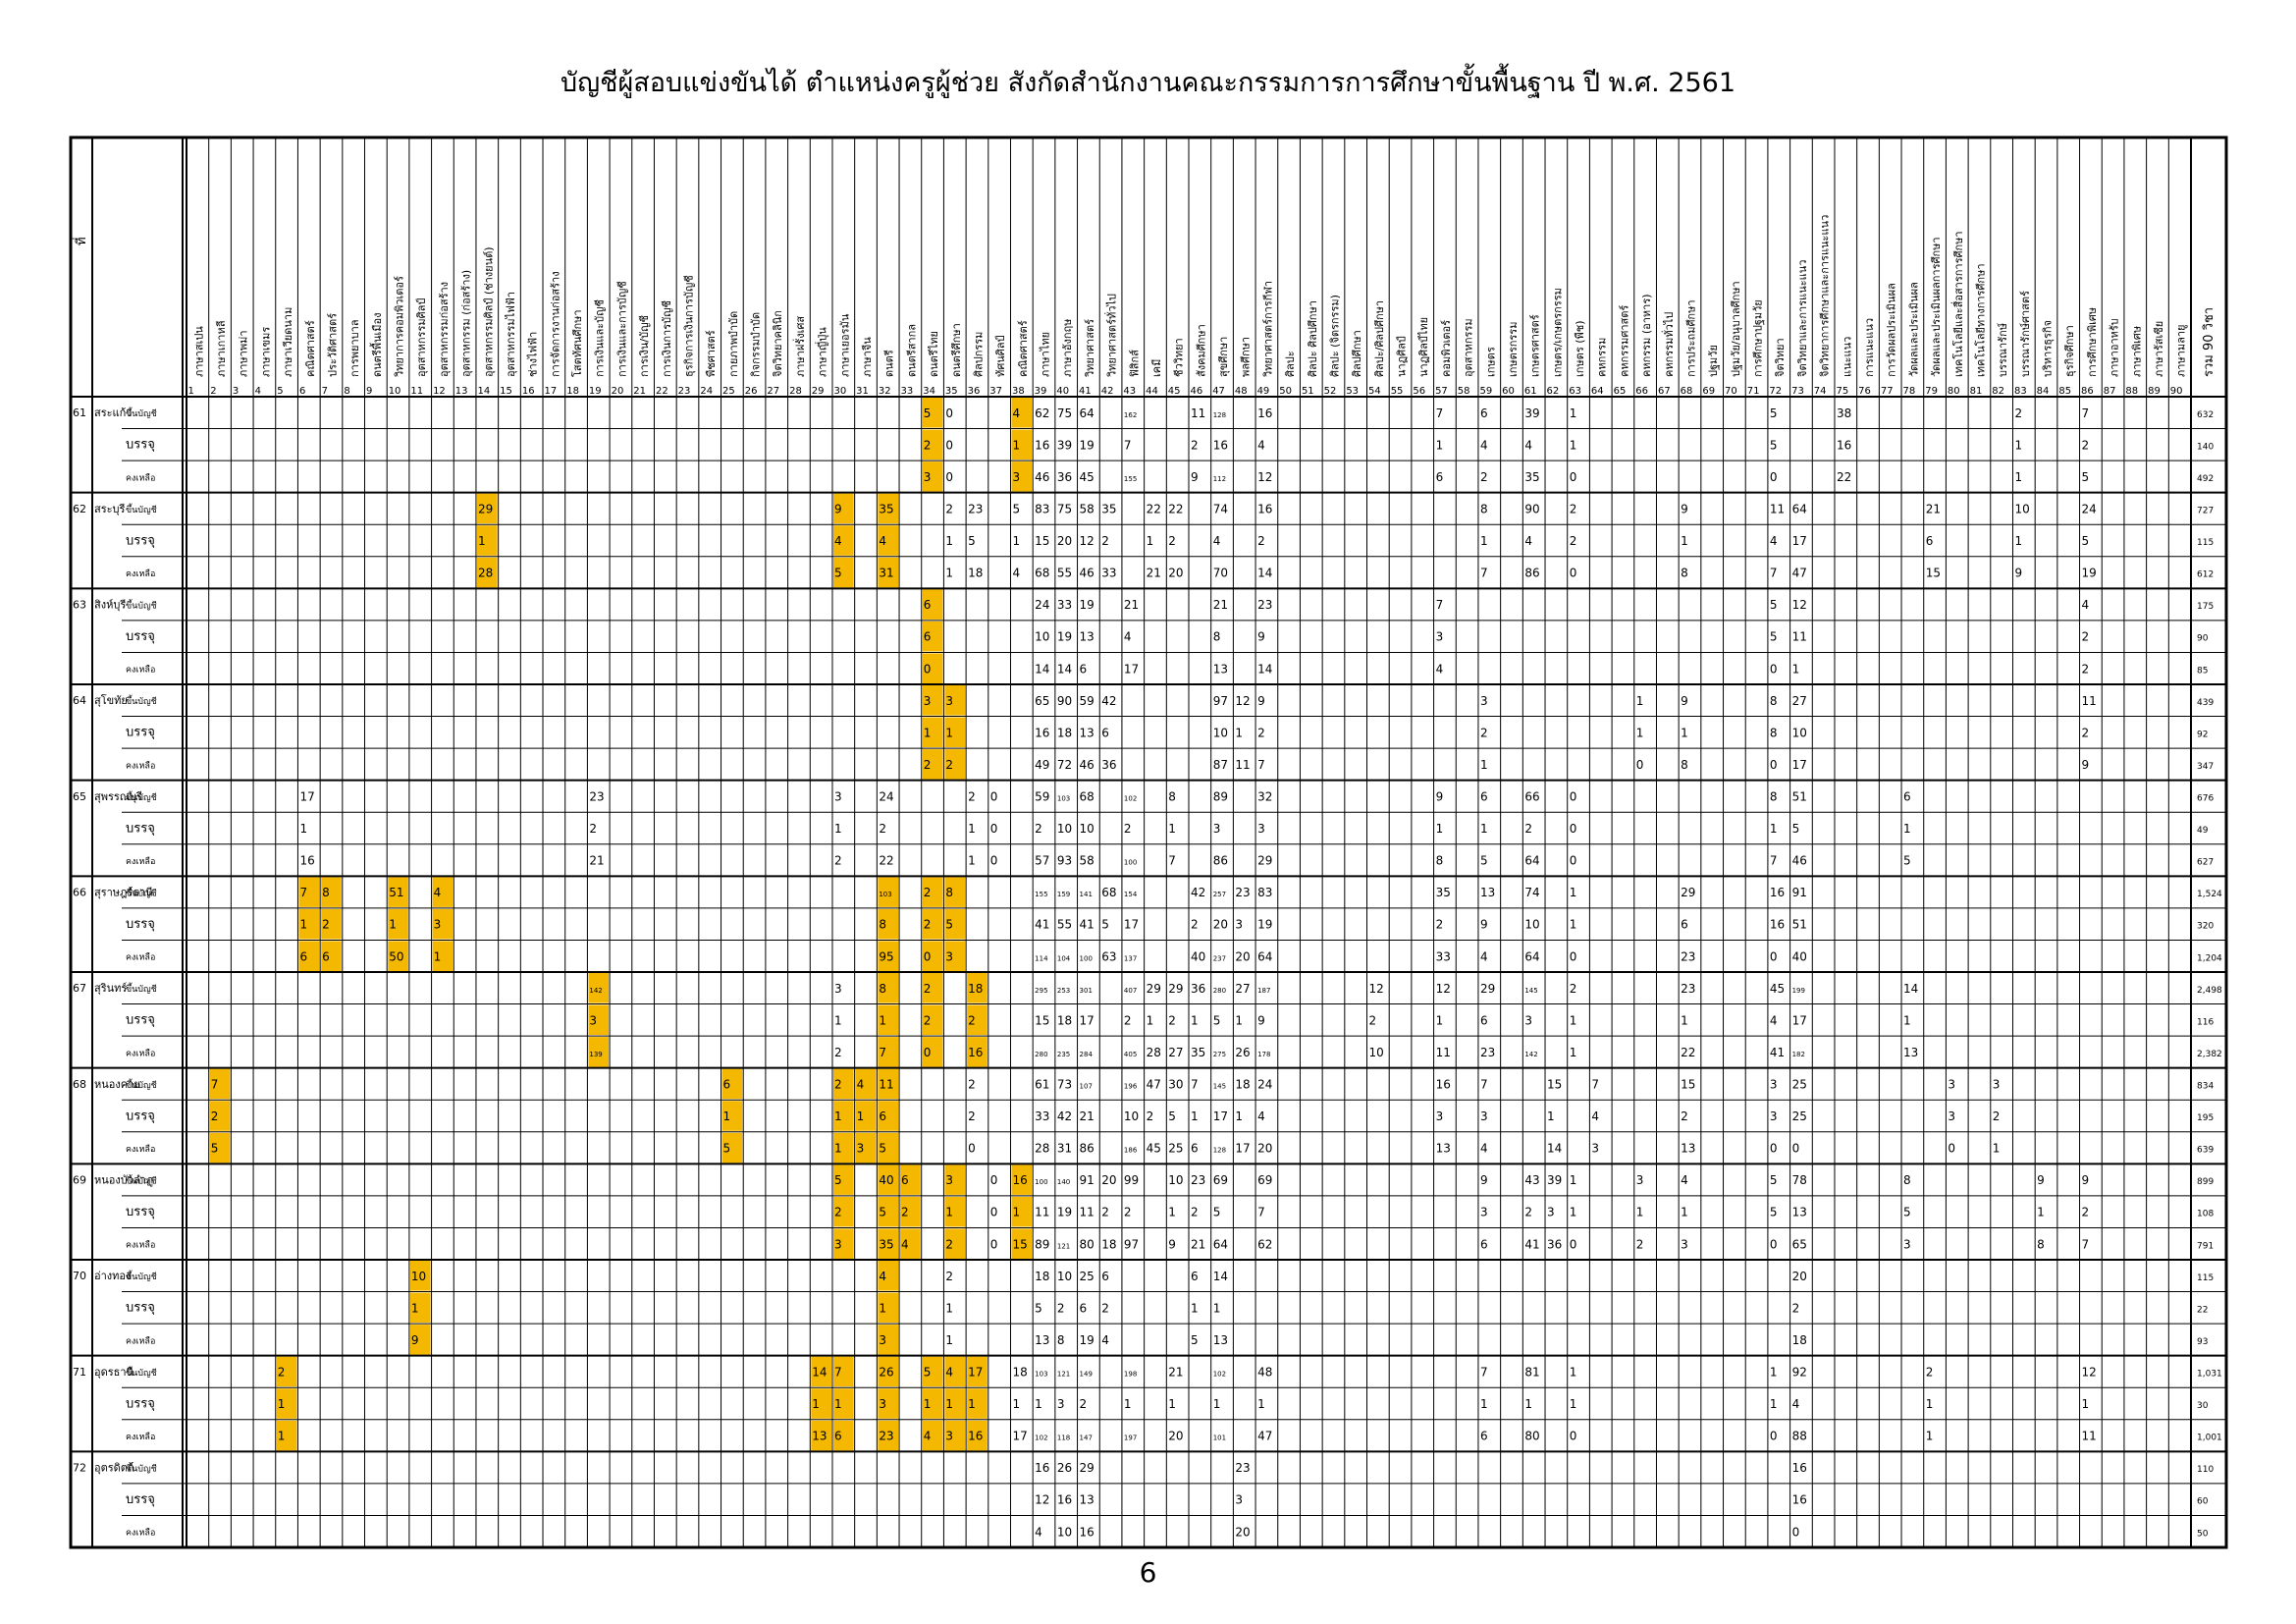  I want to click on column-header: ดนตรีพื้นเมือง, so click(376, 345).